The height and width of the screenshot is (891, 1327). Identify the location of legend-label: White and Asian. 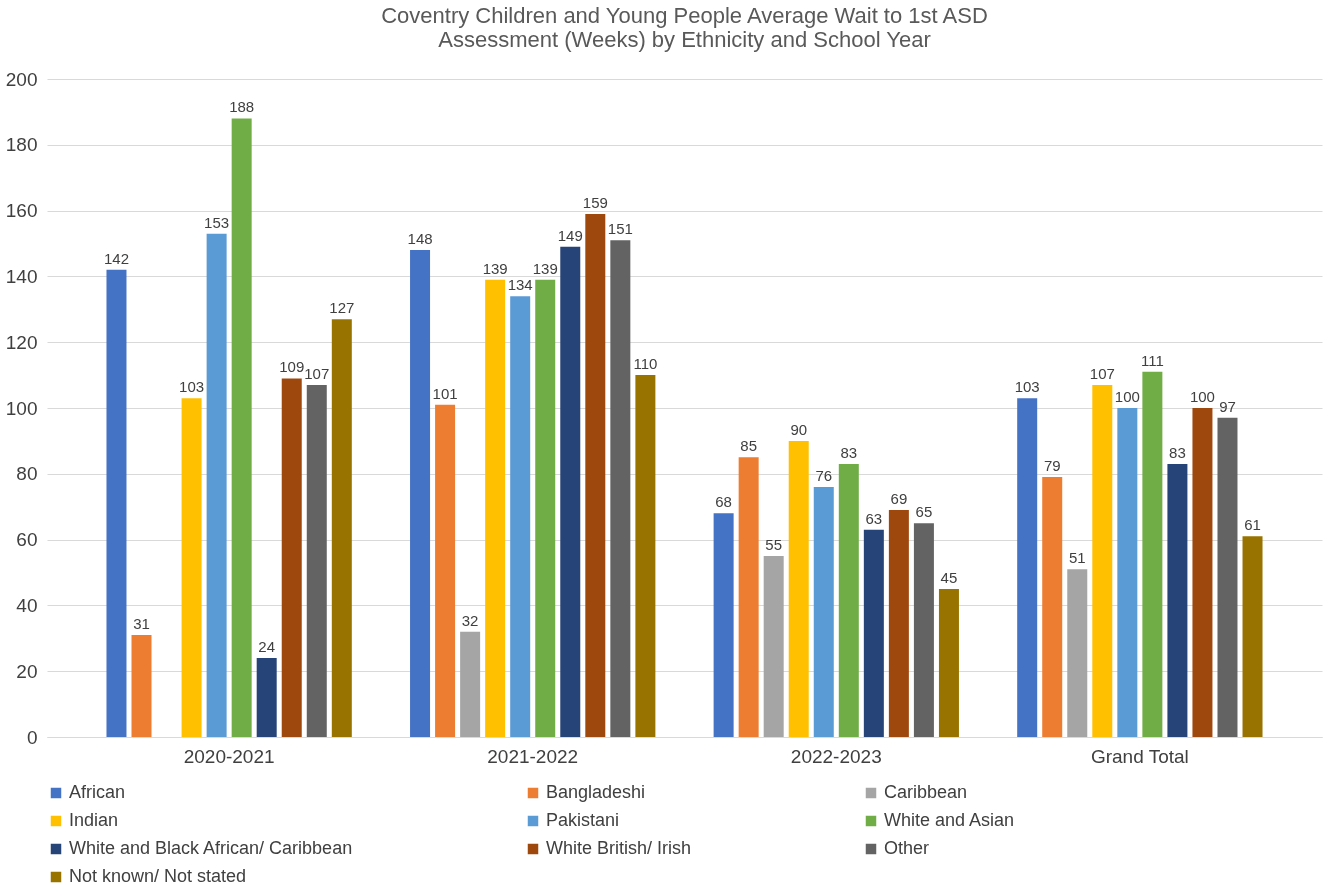
(949, 820).